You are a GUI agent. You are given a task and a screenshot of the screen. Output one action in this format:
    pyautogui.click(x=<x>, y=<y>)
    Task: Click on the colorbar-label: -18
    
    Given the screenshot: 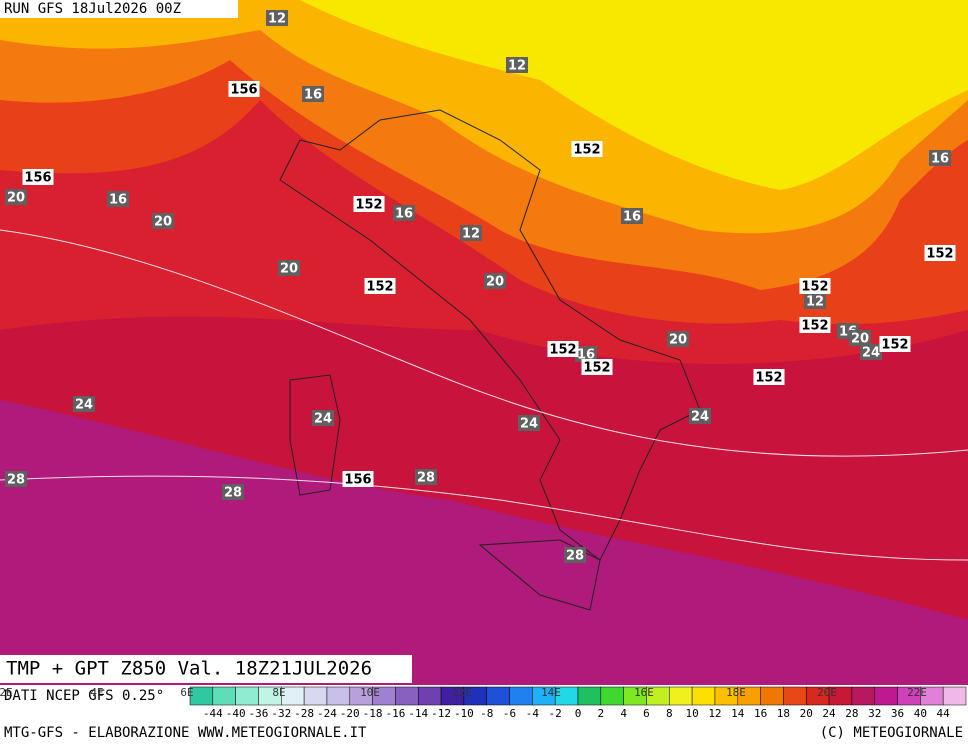 What is the action you would take?
    pyautogui.click(x=373, y=713)
    